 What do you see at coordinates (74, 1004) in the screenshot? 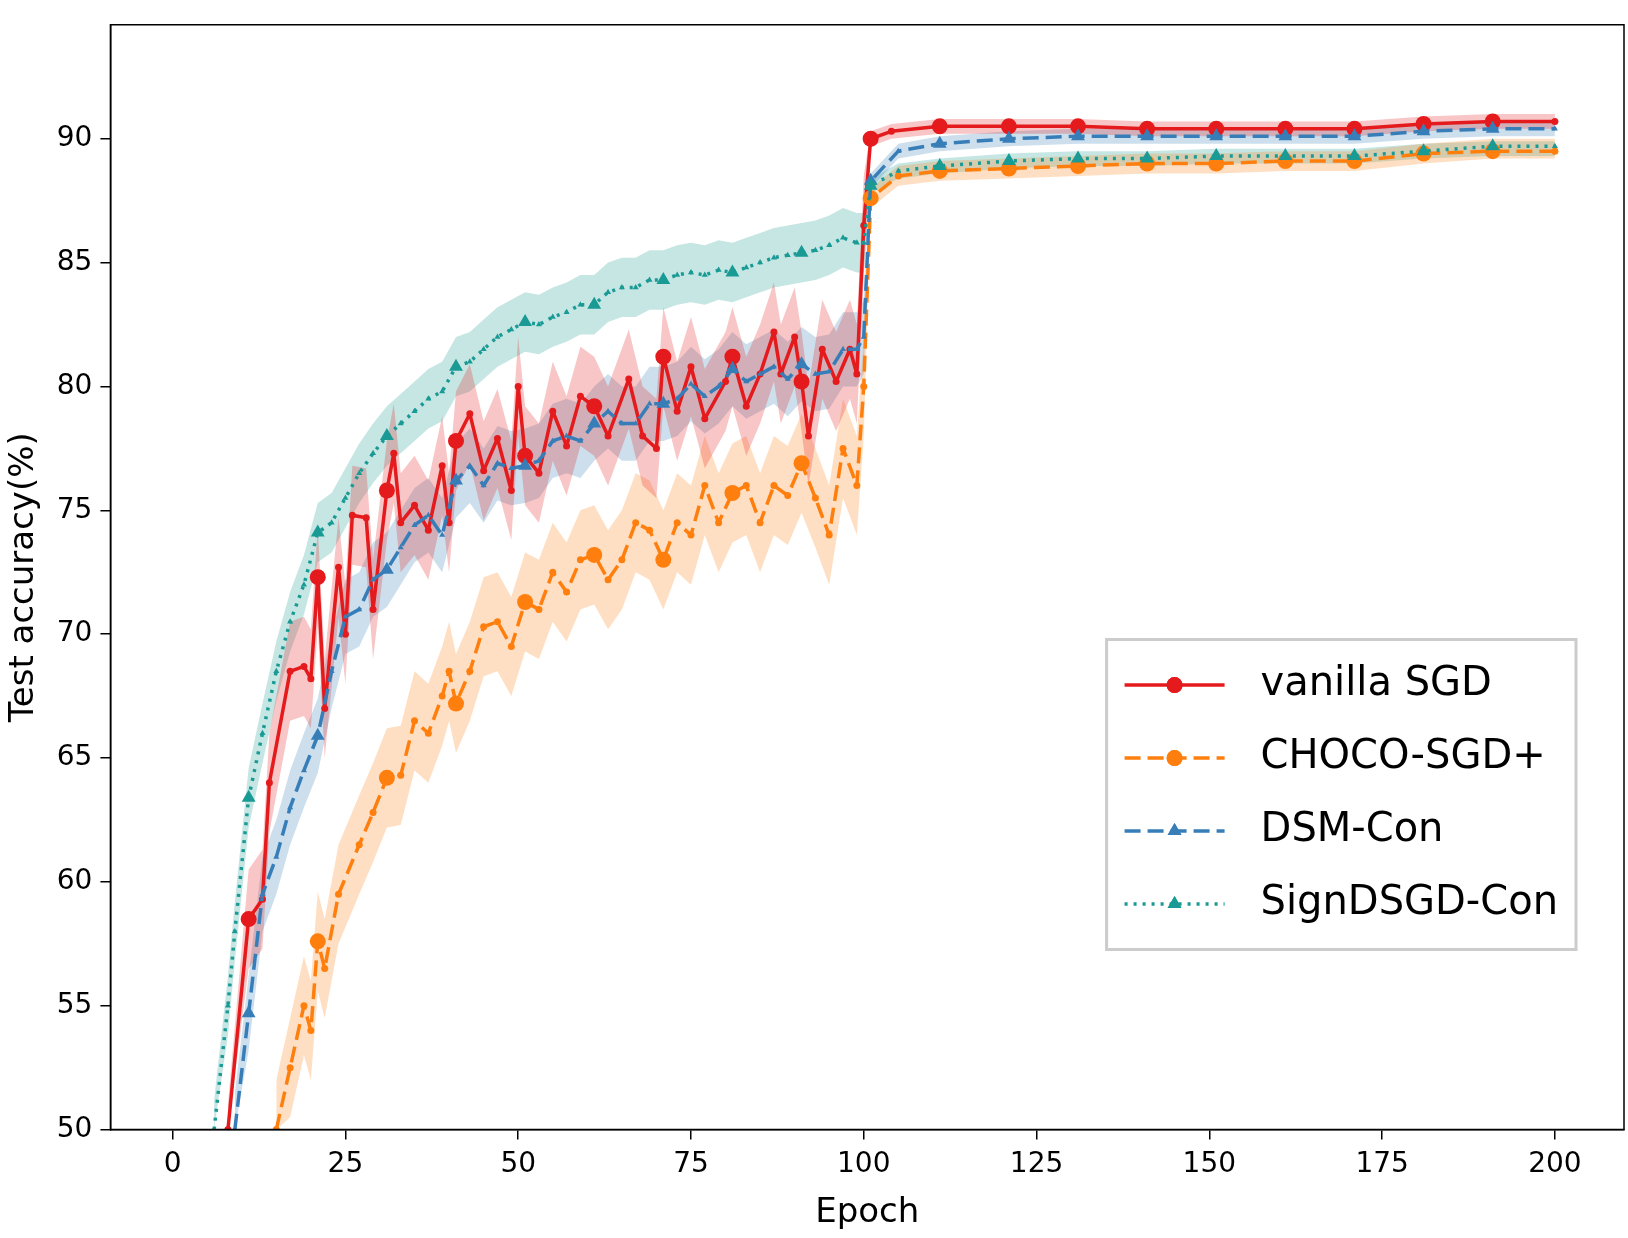
I see `y-tick-label: 55` at bounding box center [74, 1004].